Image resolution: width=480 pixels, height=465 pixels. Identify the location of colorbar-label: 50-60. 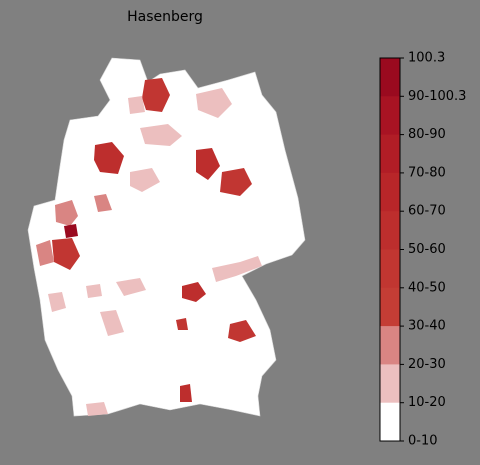
(427, 249).